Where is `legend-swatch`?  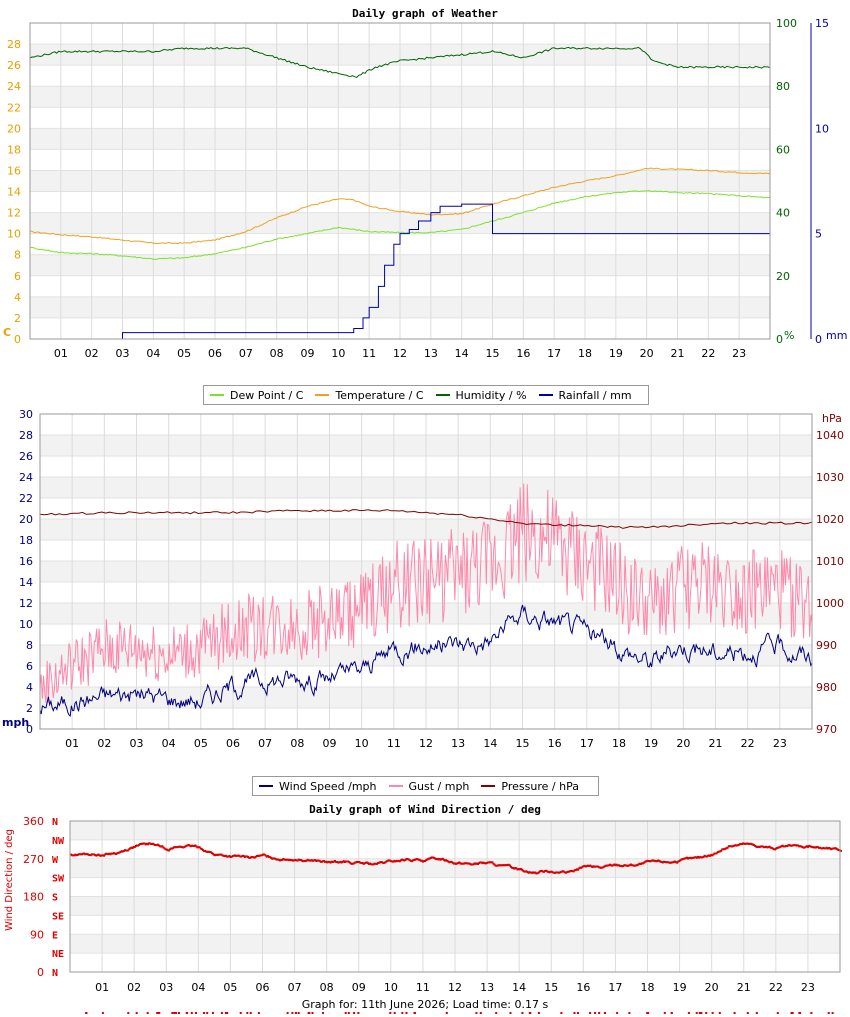 legend-swatch is located at coordinates (488, 786).